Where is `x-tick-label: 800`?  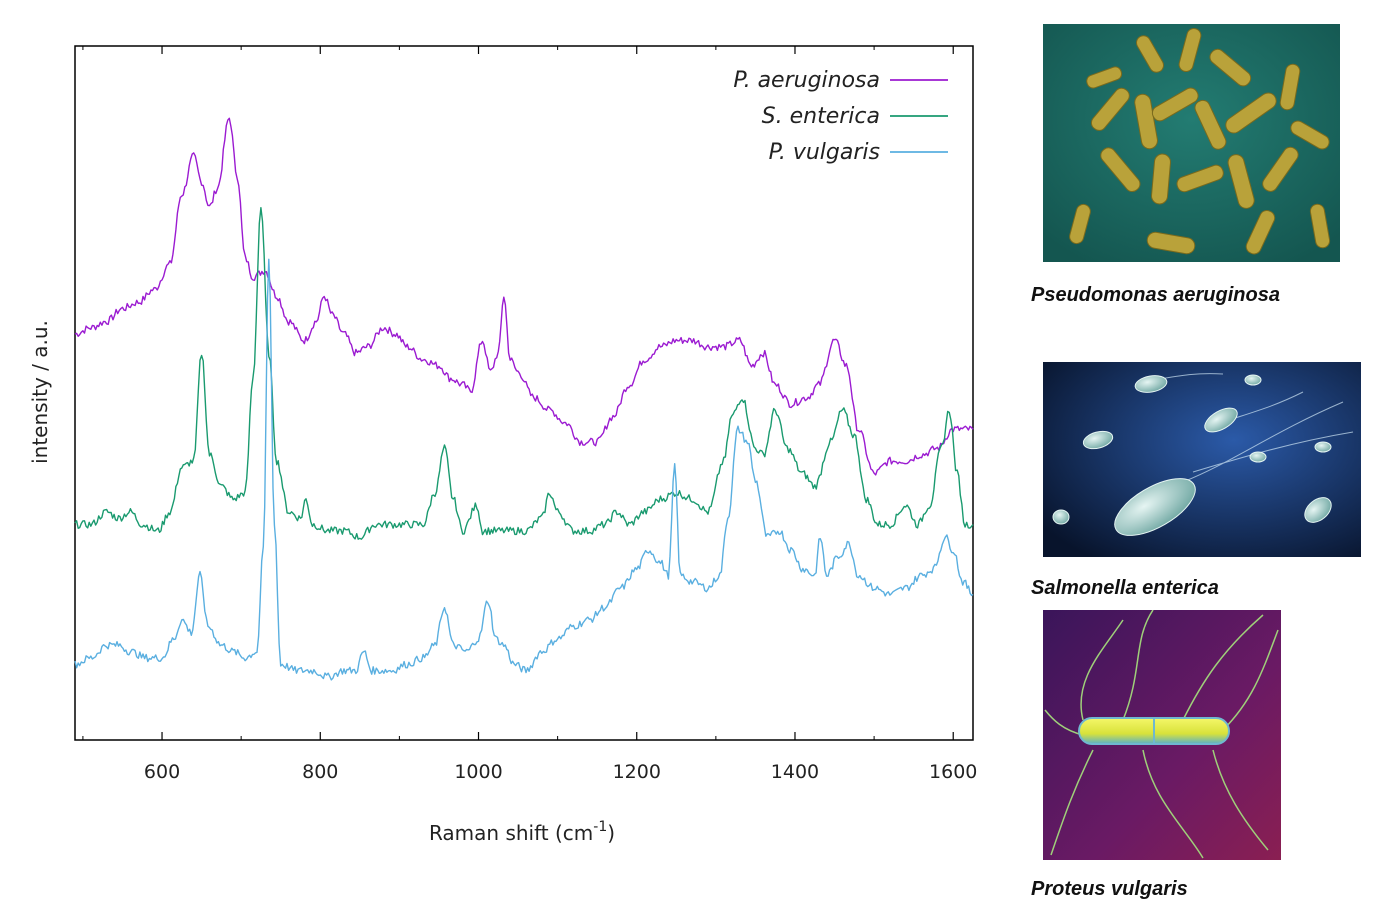
x-tick-label: 800 is located at coordinates (320, 772).